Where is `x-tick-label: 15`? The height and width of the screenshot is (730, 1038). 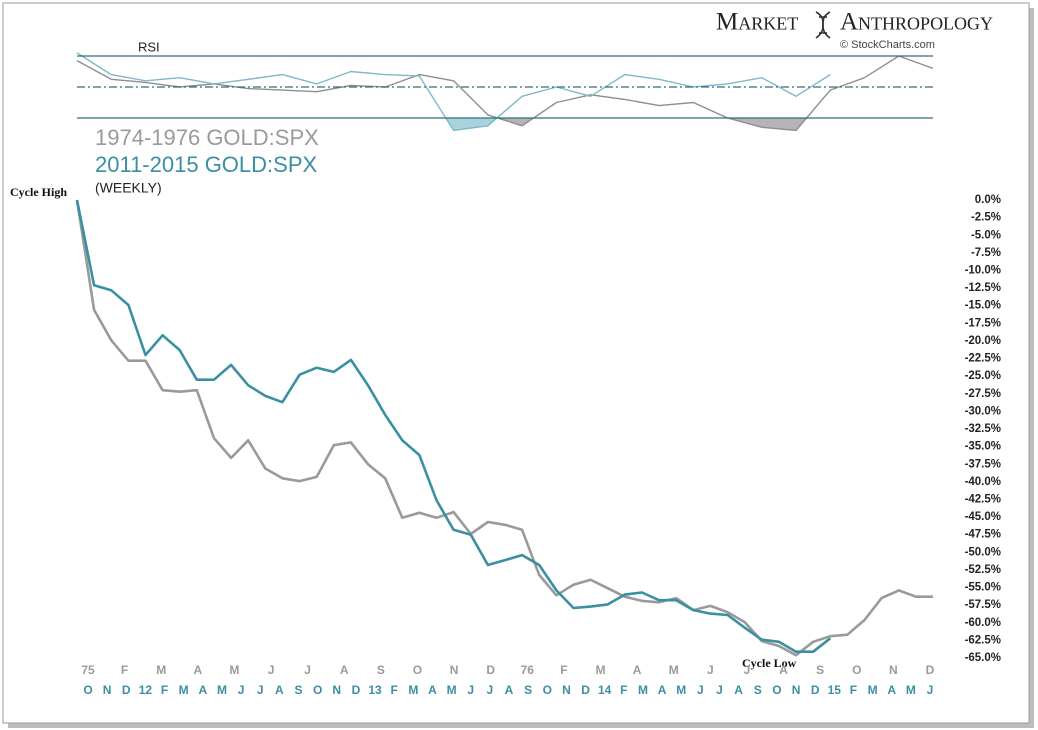 x-tick-label: 15 is located at coordinates (835, 690).